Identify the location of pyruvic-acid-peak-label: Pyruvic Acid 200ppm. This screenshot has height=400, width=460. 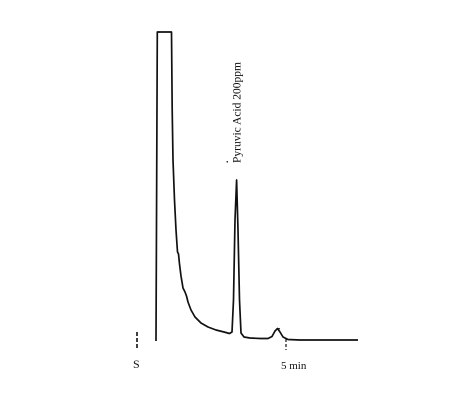
(238, 112).